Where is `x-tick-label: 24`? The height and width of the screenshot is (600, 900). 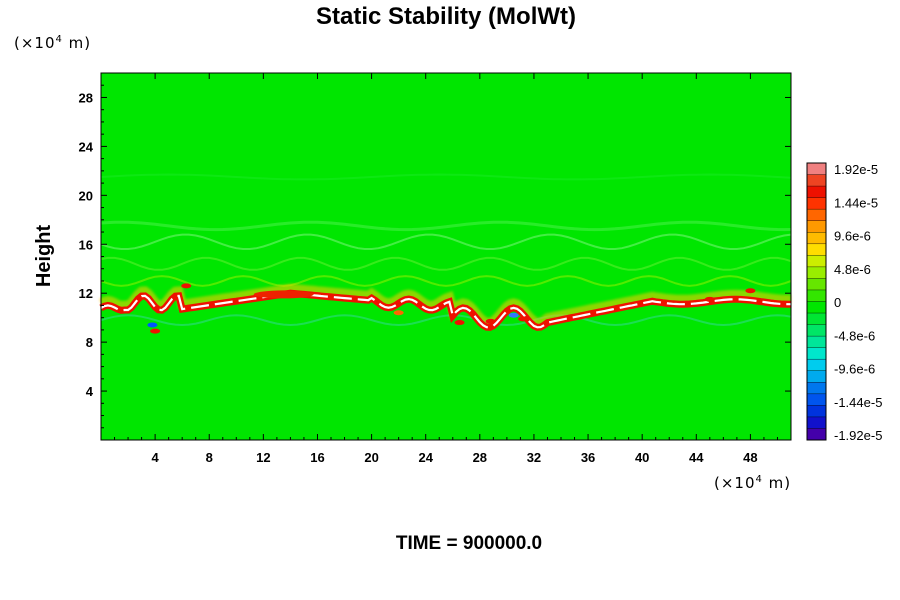
x-tick-label: 24 is located at coordinates (425, 457).